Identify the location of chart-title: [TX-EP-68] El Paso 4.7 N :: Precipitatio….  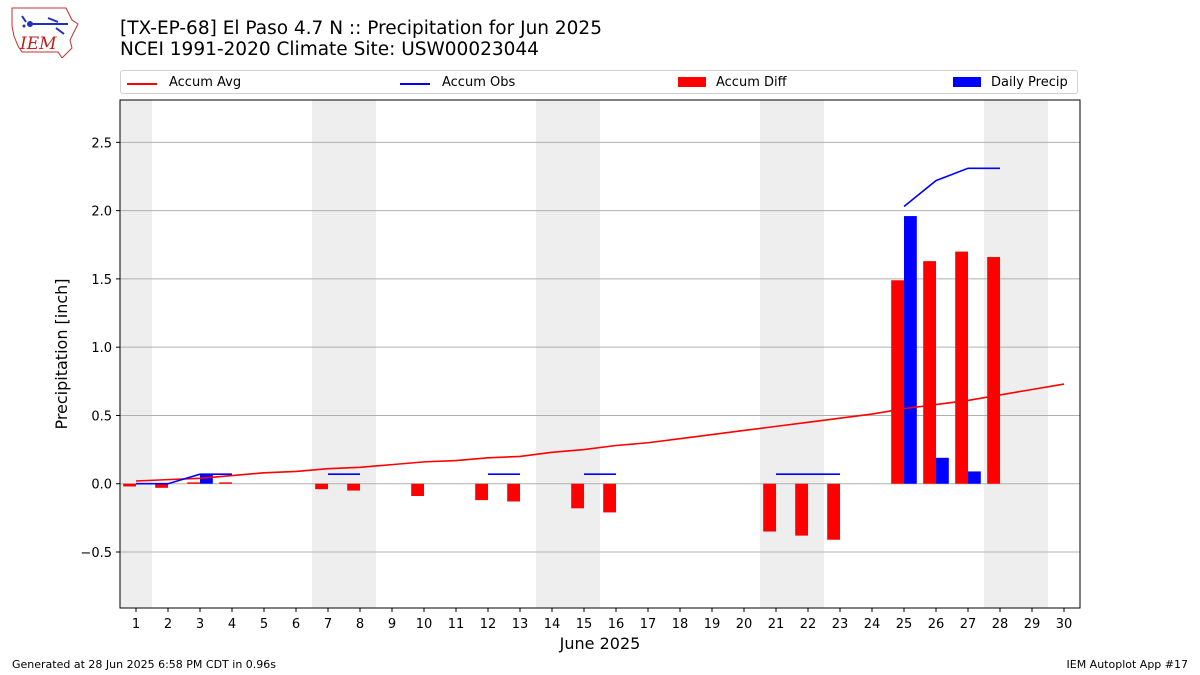
(361, 39).